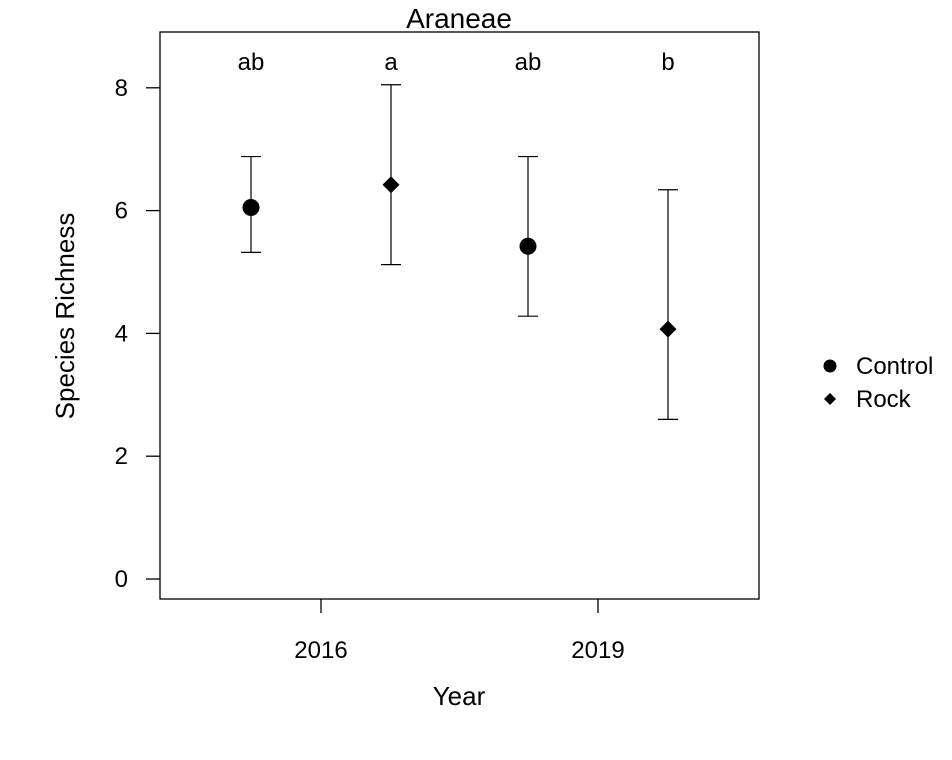  Describe the element at coordinates (121, 456) in the screenshot. I see `y-tick-label: 2` at that location.